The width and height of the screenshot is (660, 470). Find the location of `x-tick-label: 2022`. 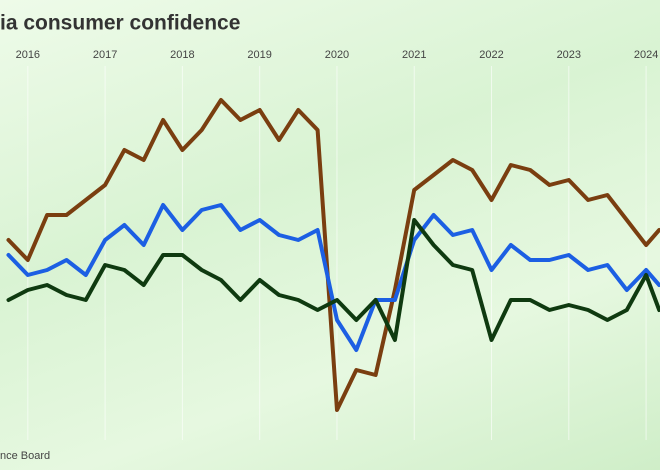

x-tick-label: 2022 is located at coordinates (491, 55).